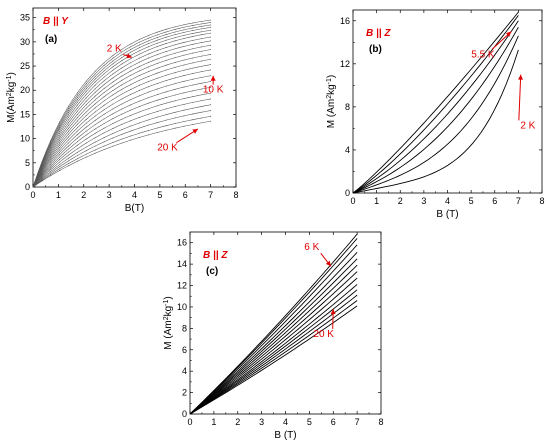 Image resolution: width=550 pixels, height=444 pixels. I want to click on panel-tag: (a), so click(51, 39).